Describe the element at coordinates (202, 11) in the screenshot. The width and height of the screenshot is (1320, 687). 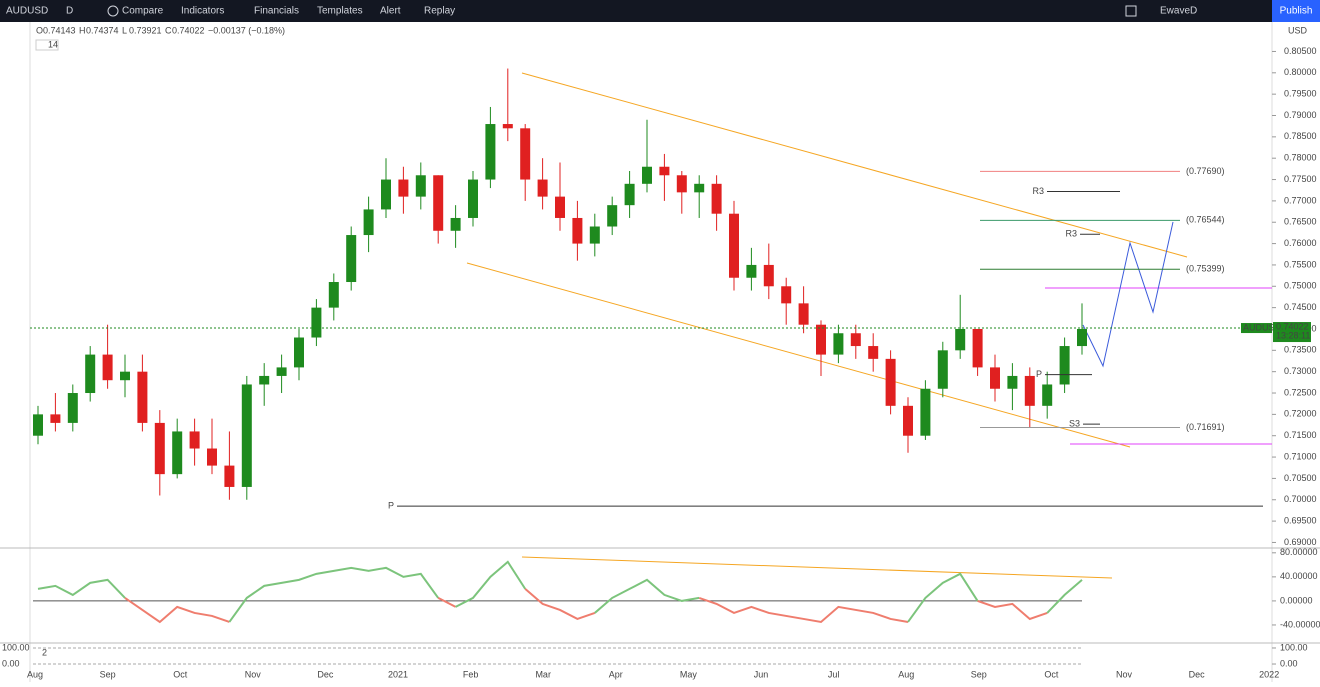
I see `toolbar-button: Indicators` at that location.